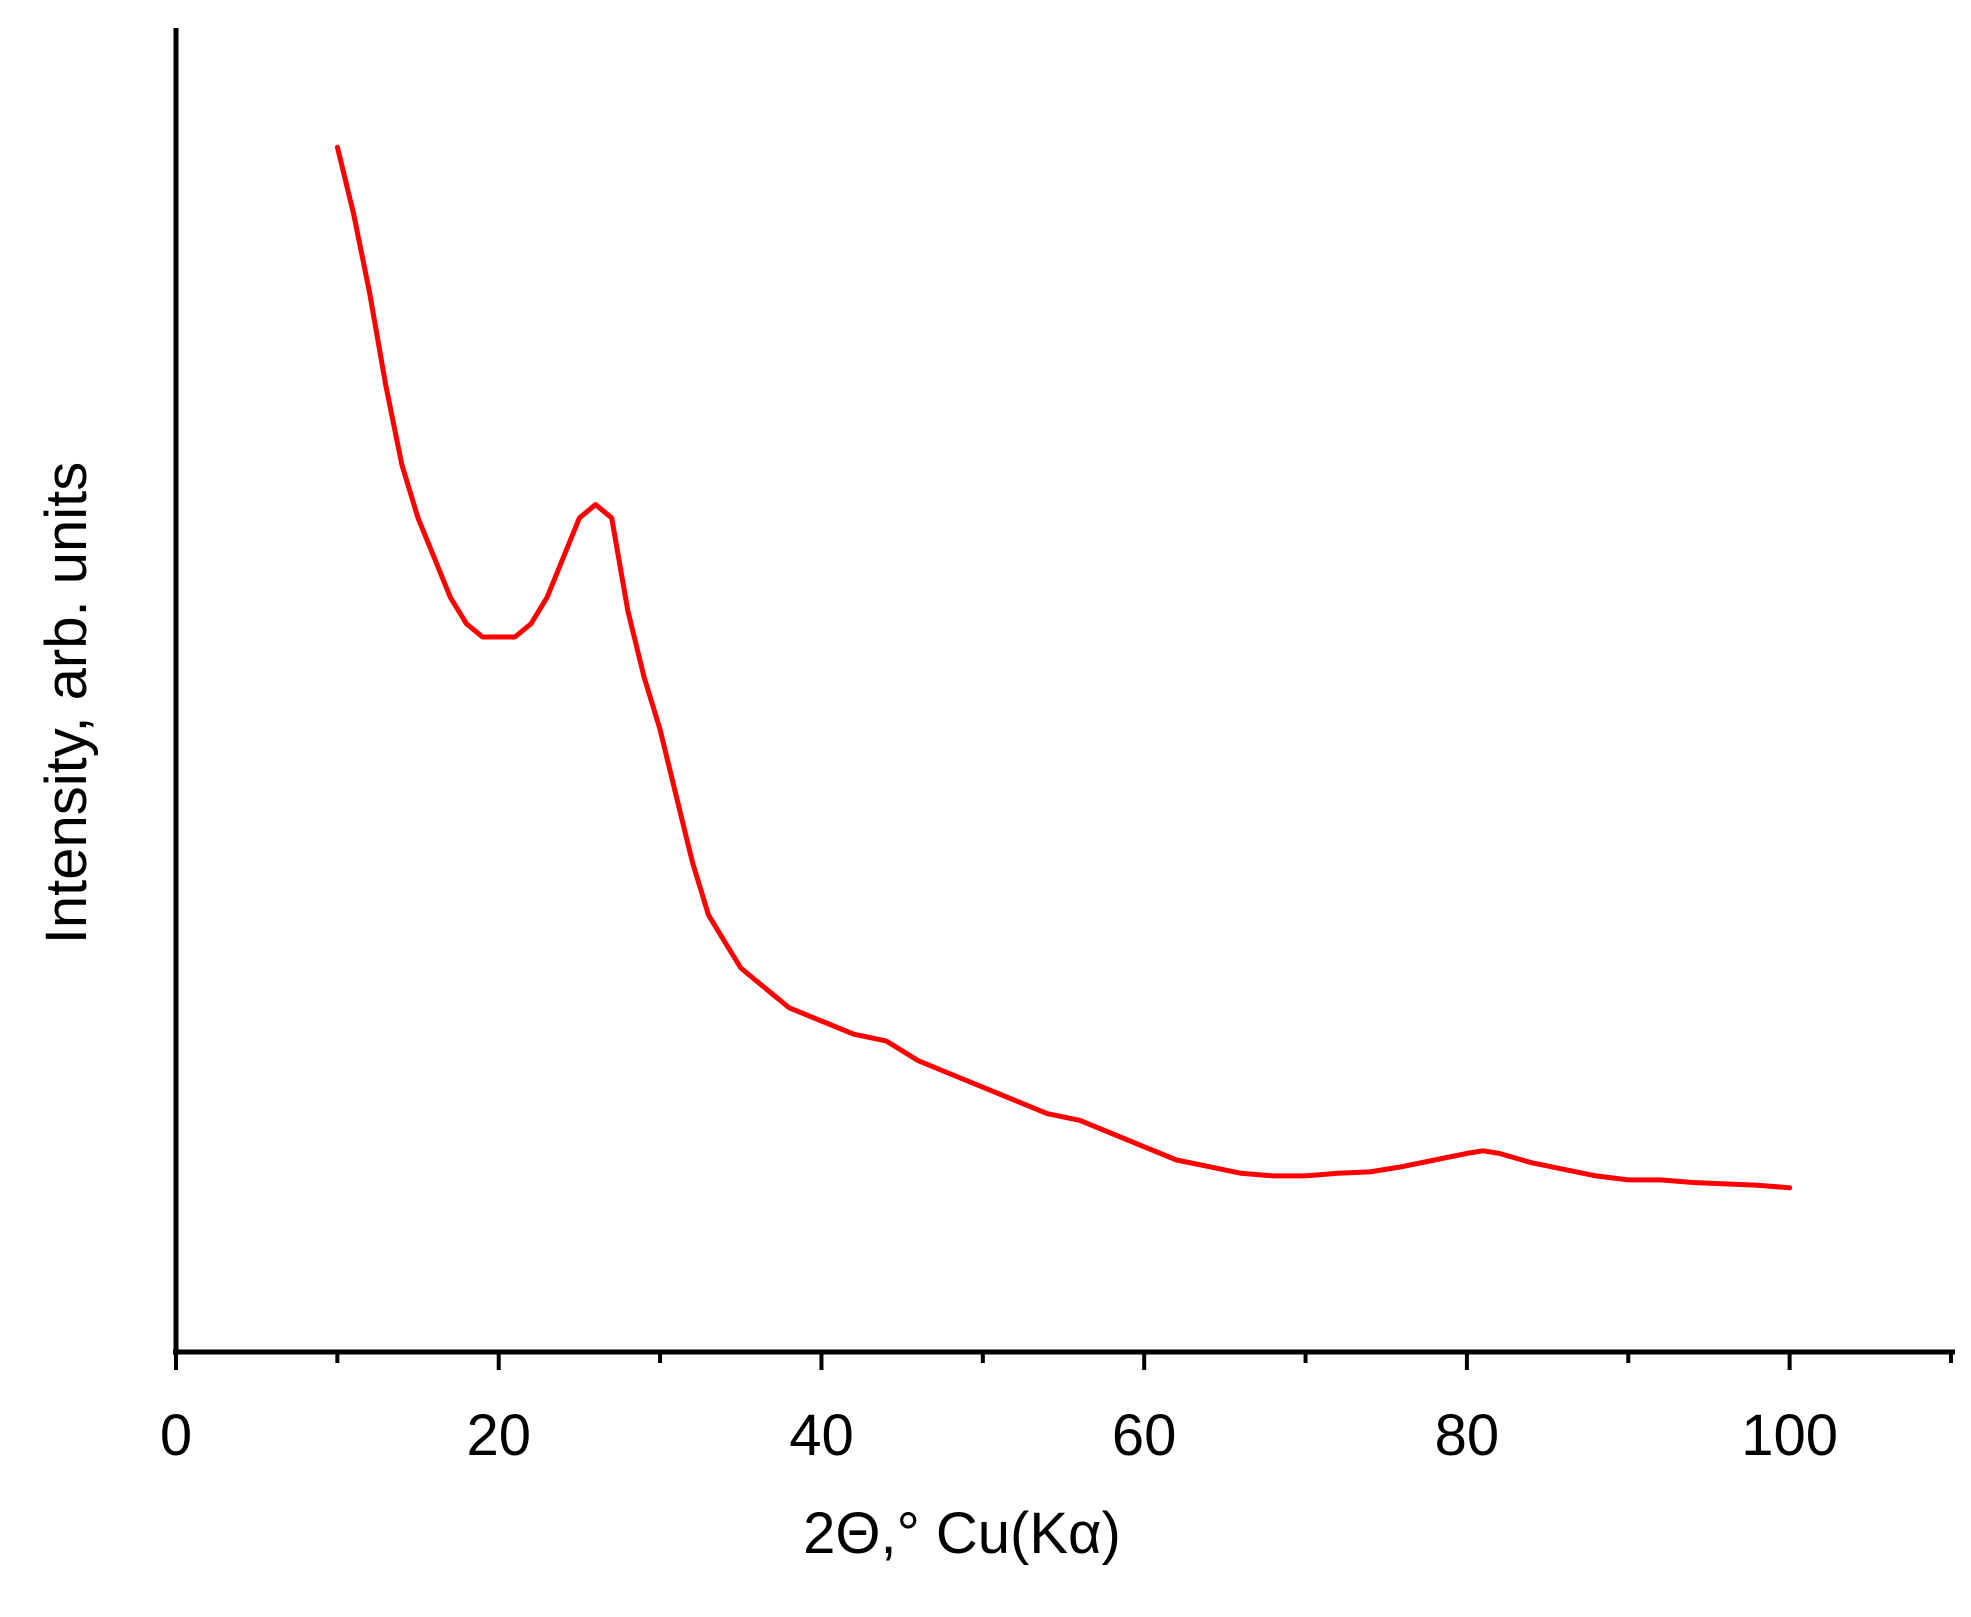 The width and height of the screenshot is (1971, 1617). Describe the element at coordinates (1144, 1435) in the screenshot. I see `x-tick-label: 60` at that location.